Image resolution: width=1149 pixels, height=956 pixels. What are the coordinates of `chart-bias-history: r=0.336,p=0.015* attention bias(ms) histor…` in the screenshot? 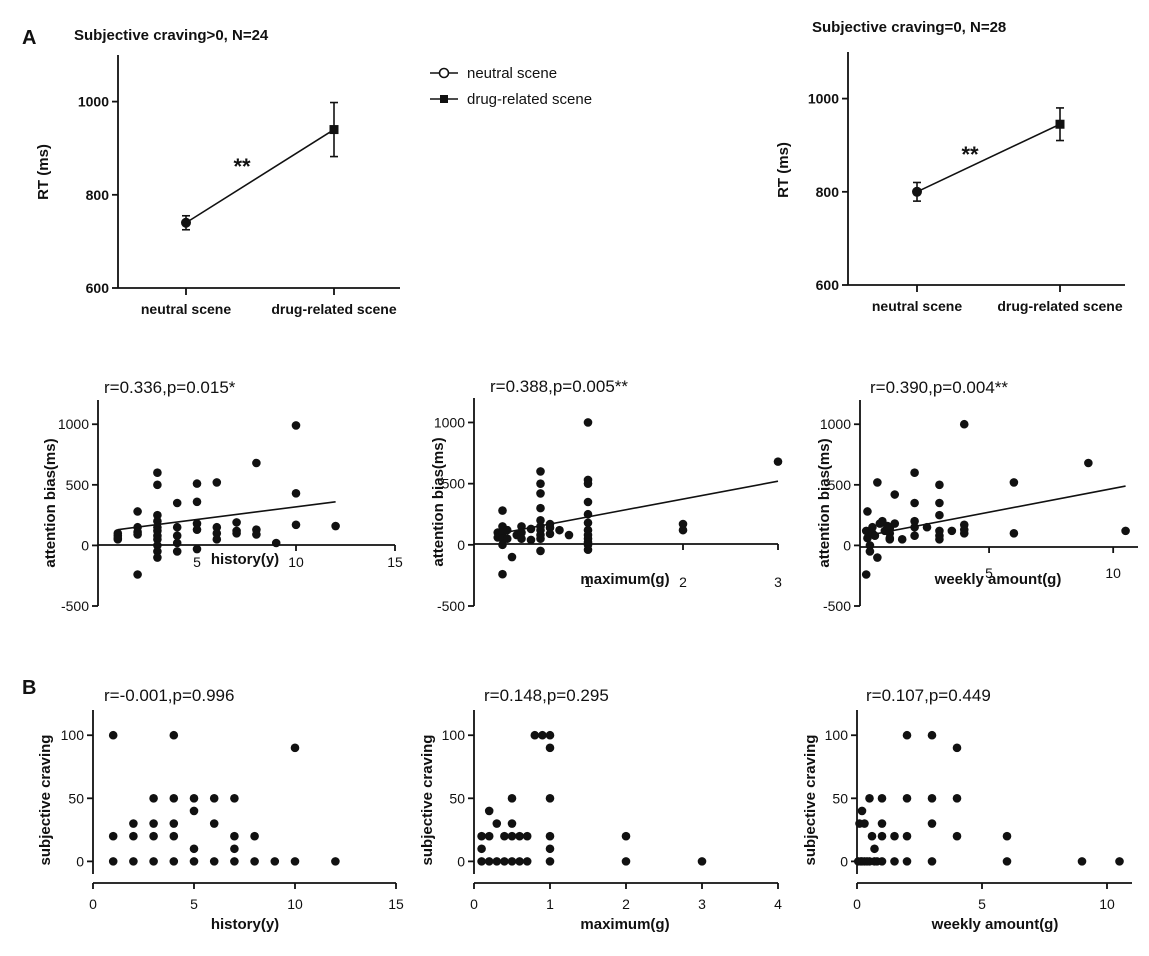 It's located at (222, 496).